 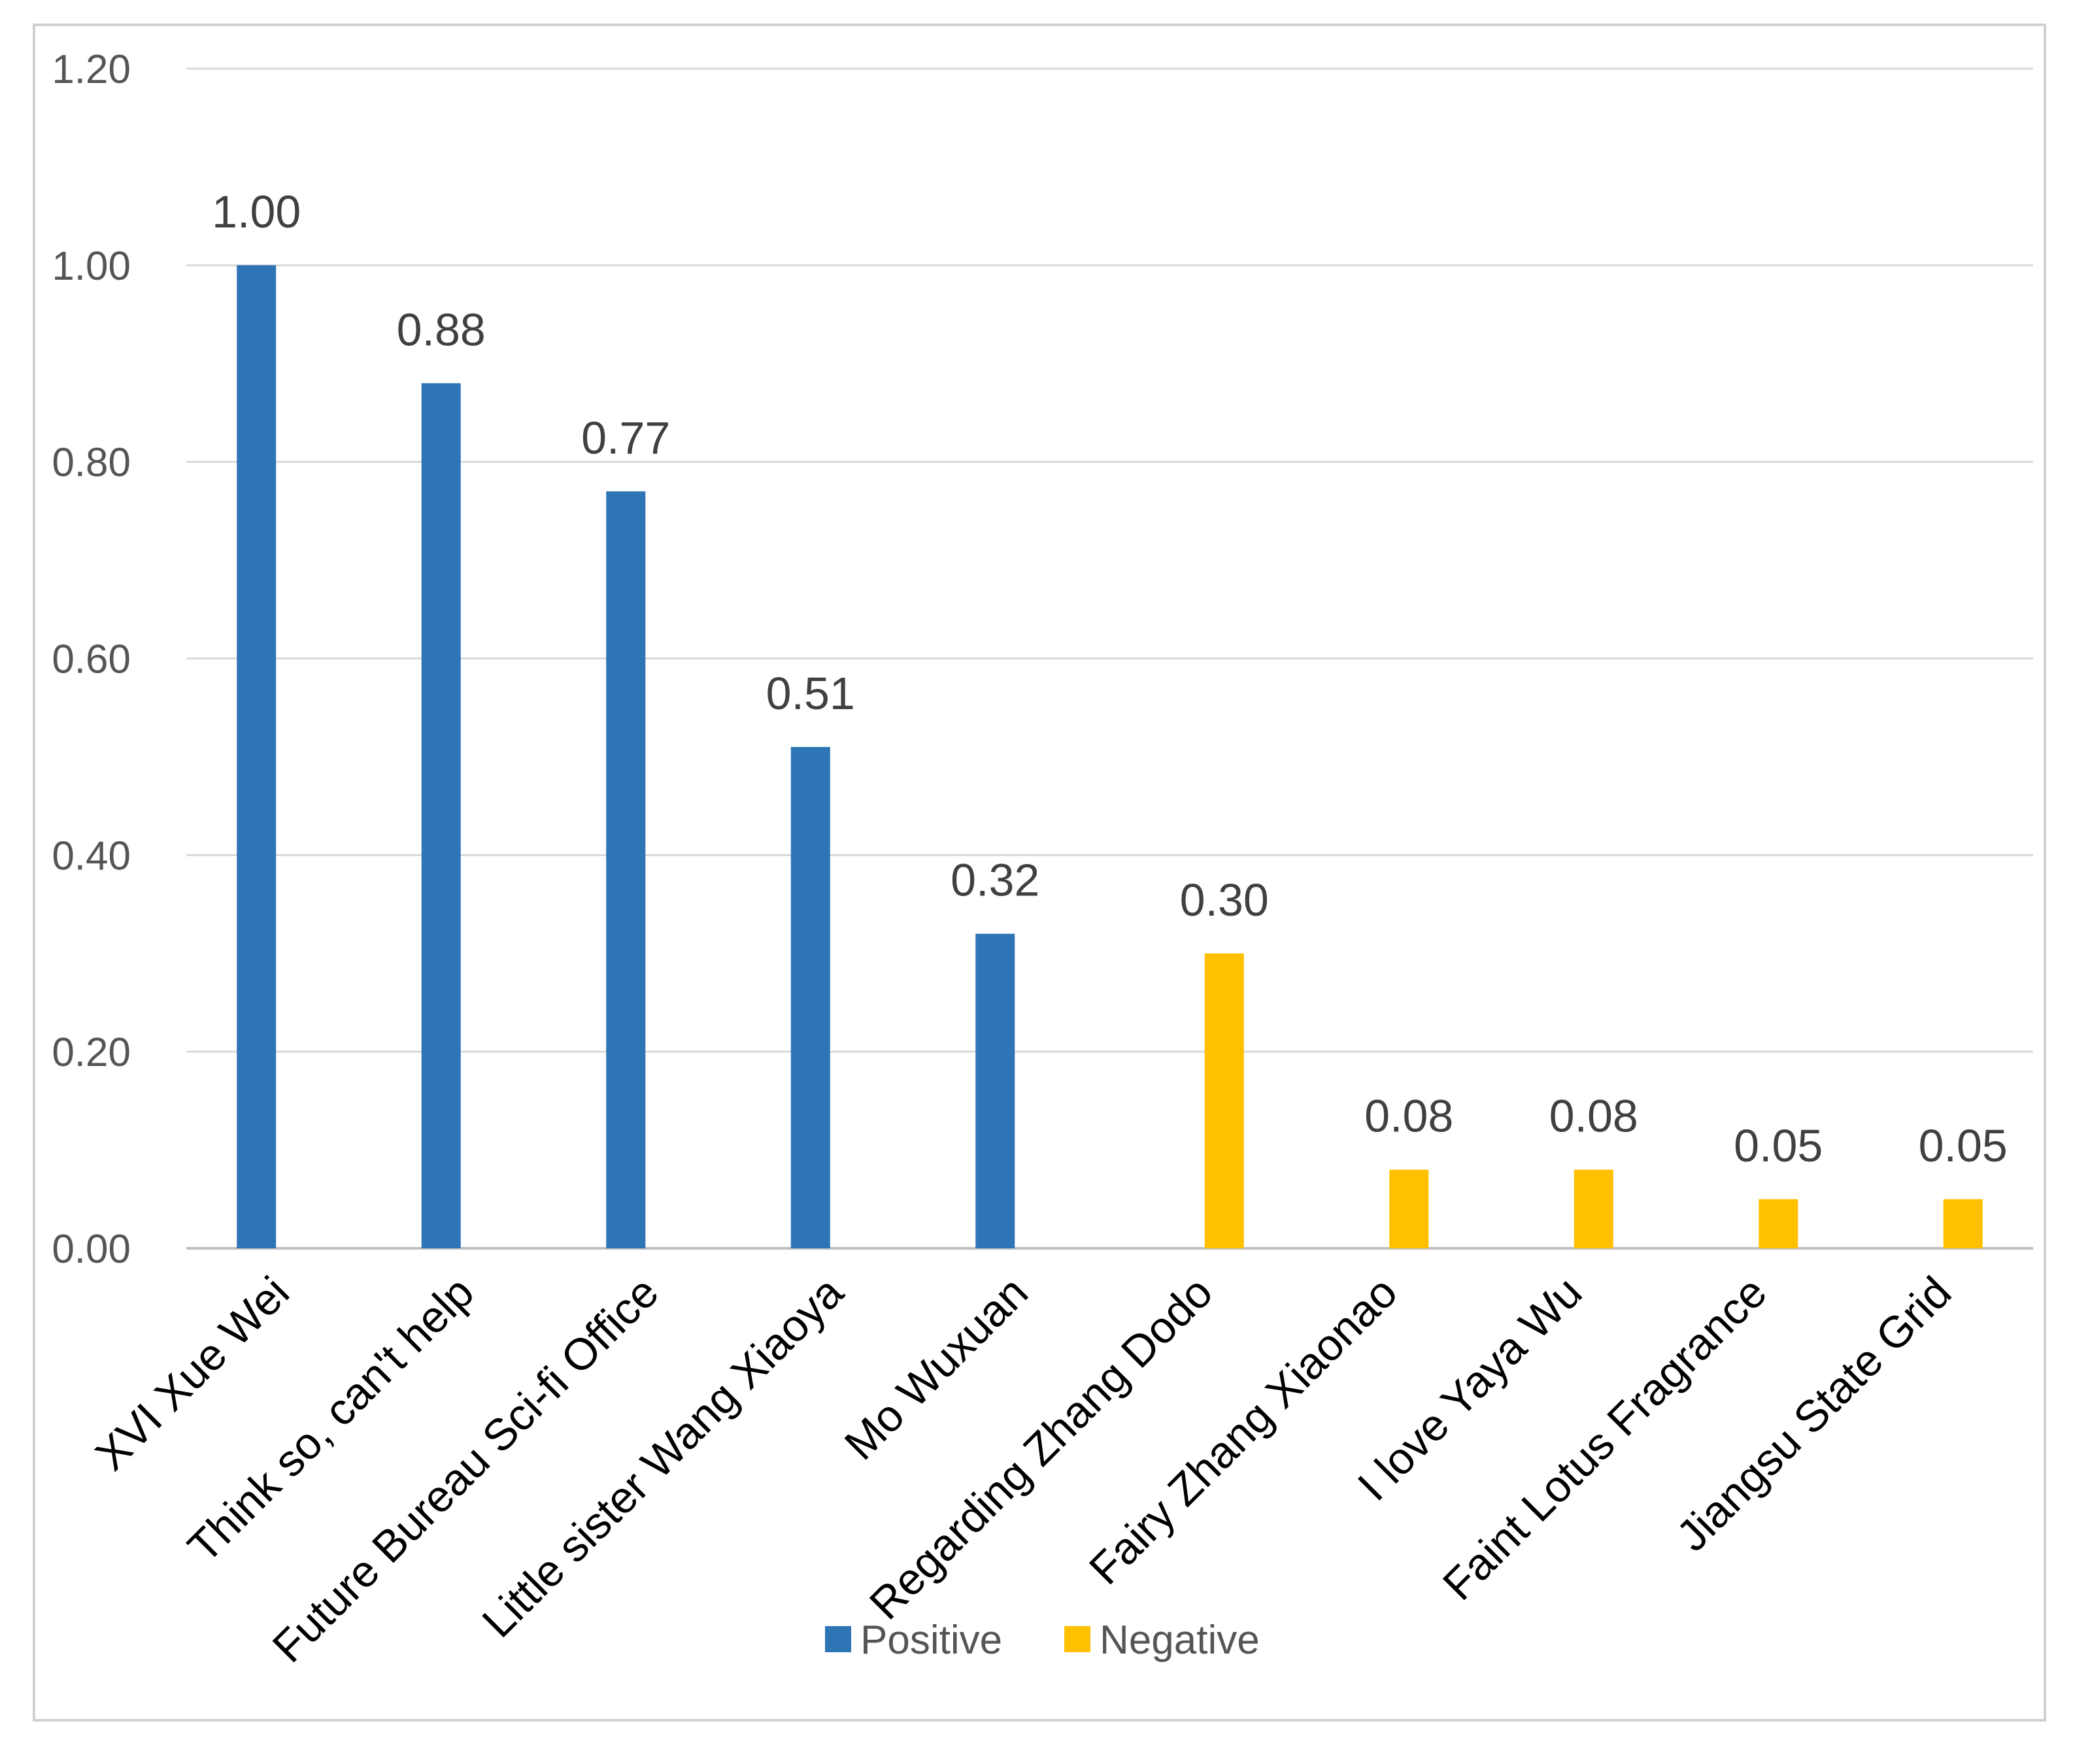 I want to click on y-tick-label: 0.20, so click(x=91, y=1052).